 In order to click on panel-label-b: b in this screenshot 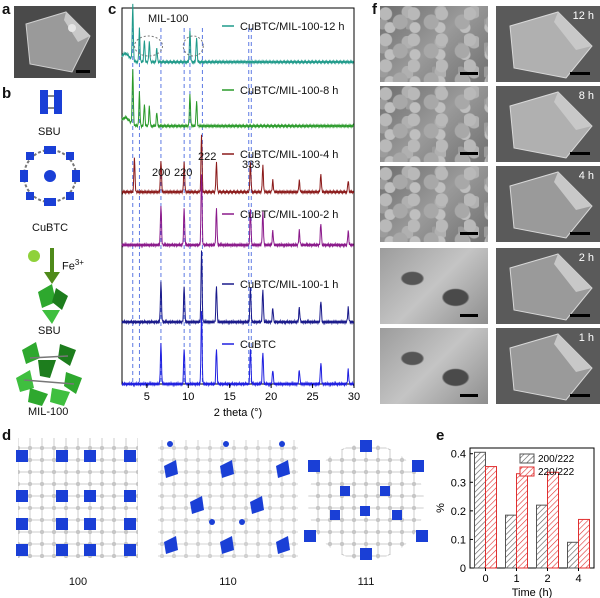, I will do `click(7, 93)`.